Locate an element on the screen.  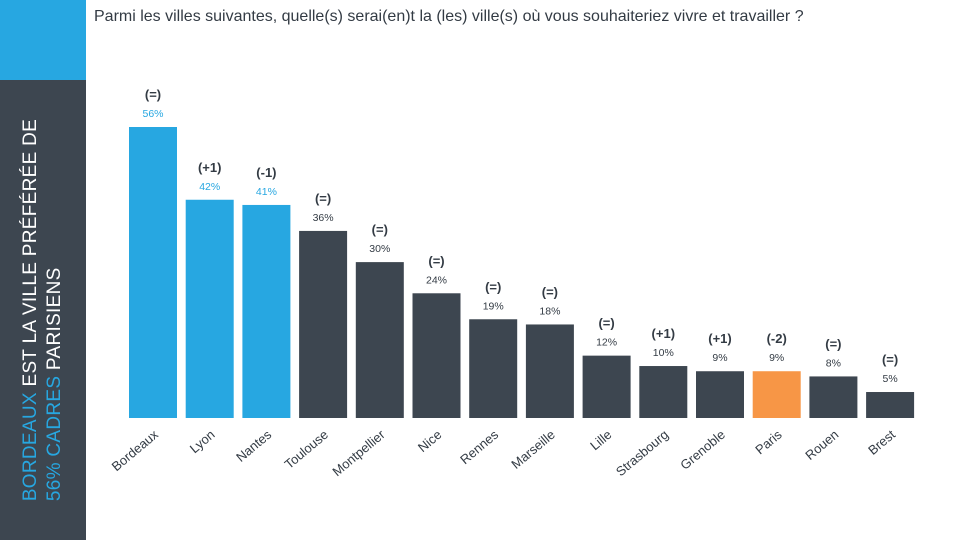
category-label: Montpellier is located at coordinates (358, 452).